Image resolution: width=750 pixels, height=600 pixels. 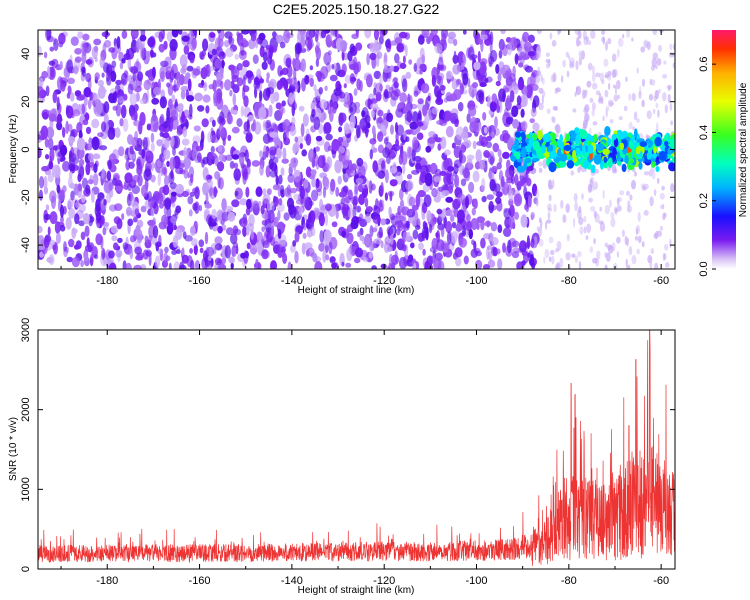 I want to click on heatmap-y-tick-label: 0, so click(x=26, y=149).